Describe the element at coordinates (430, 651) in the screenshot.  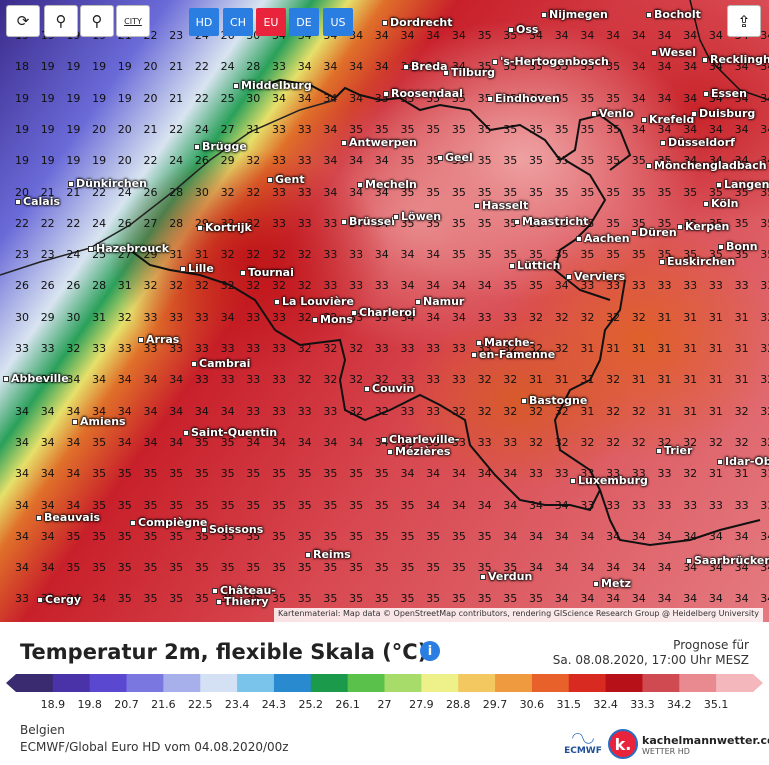
I see `info-icon: i` at that location.